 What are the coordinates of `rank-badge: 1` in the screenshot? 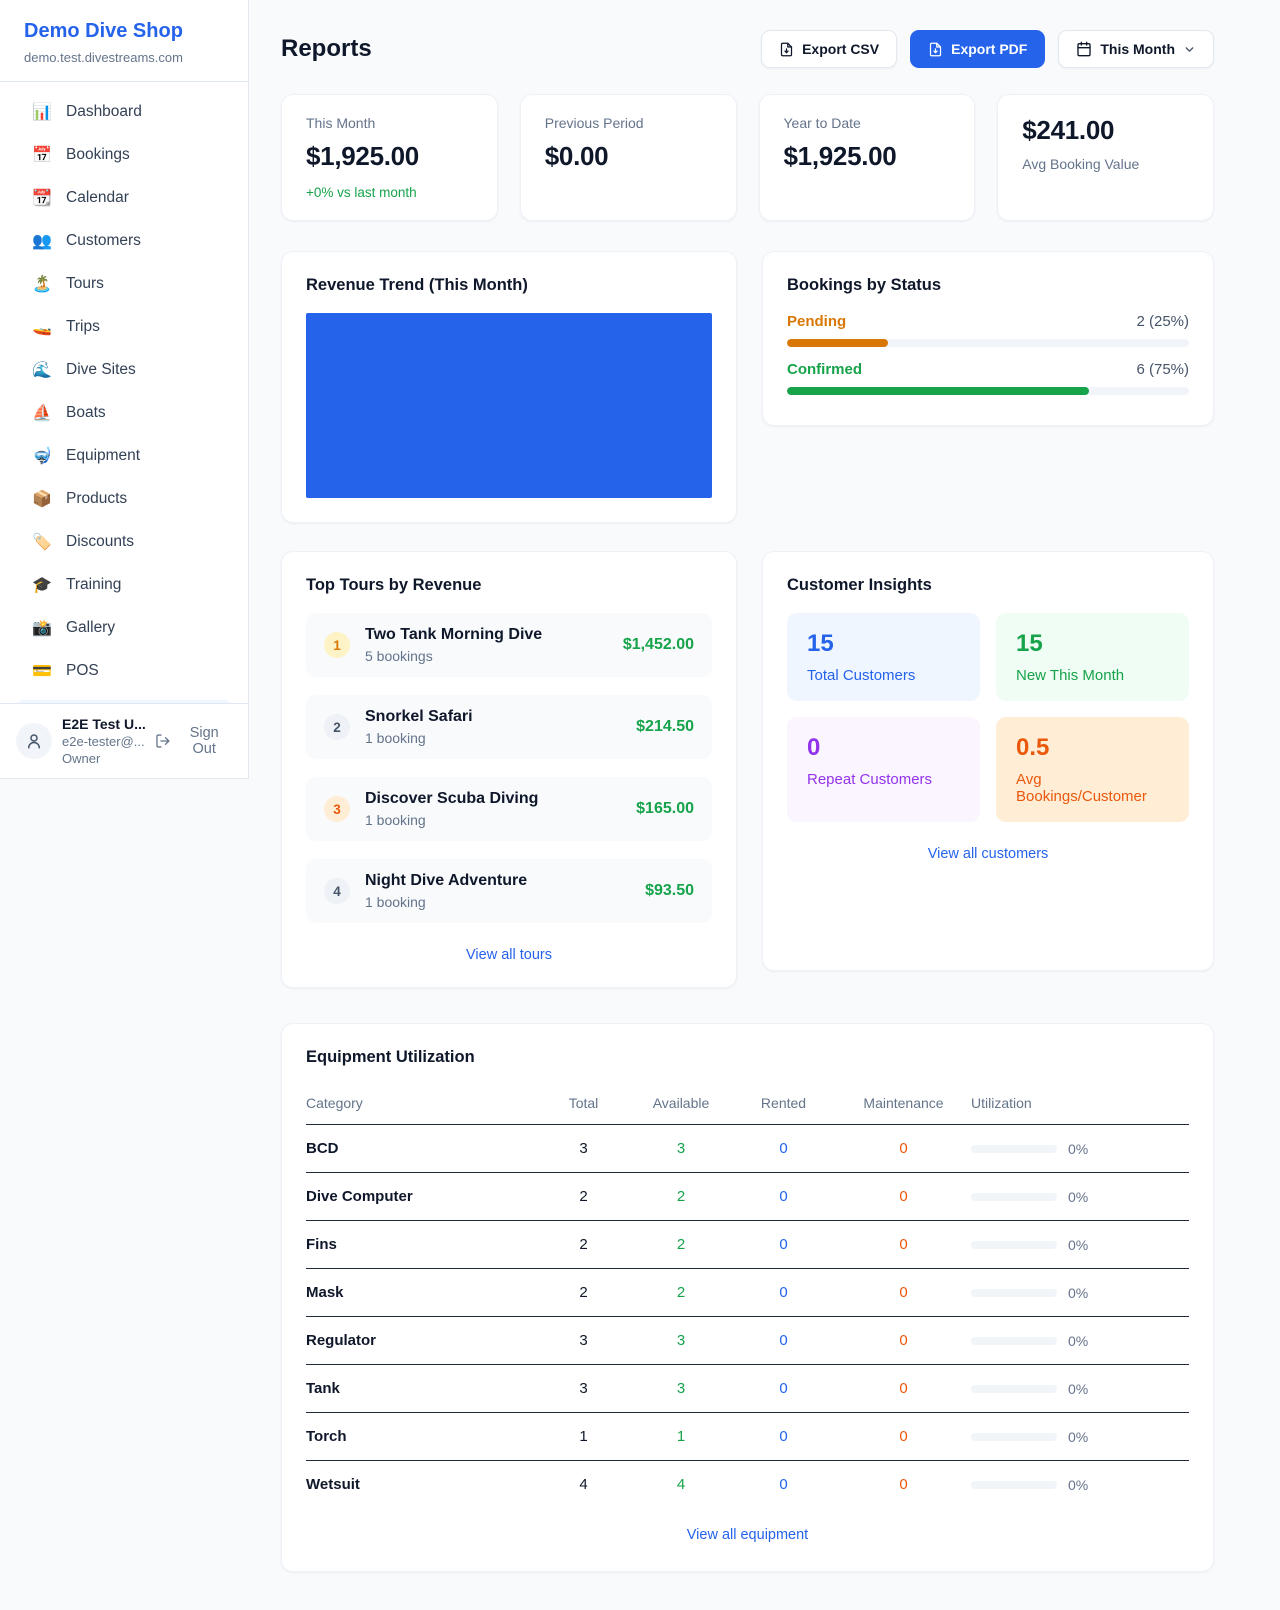 It's located at (337, 645).